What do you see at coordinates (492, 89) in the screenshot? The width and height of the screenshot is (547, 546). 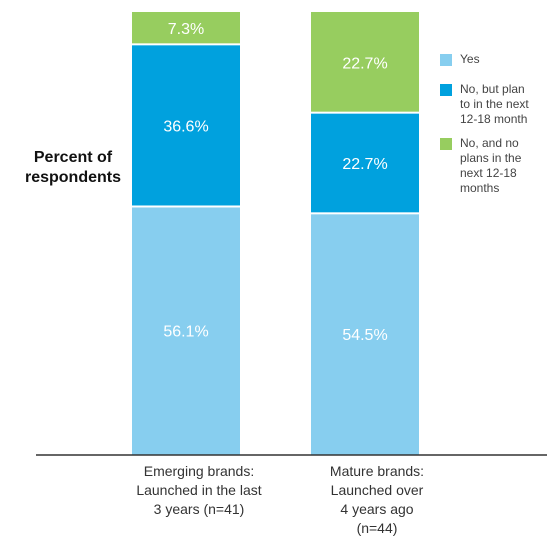 I see `legend-text: No, but plan` at bounding box center [492, 89].